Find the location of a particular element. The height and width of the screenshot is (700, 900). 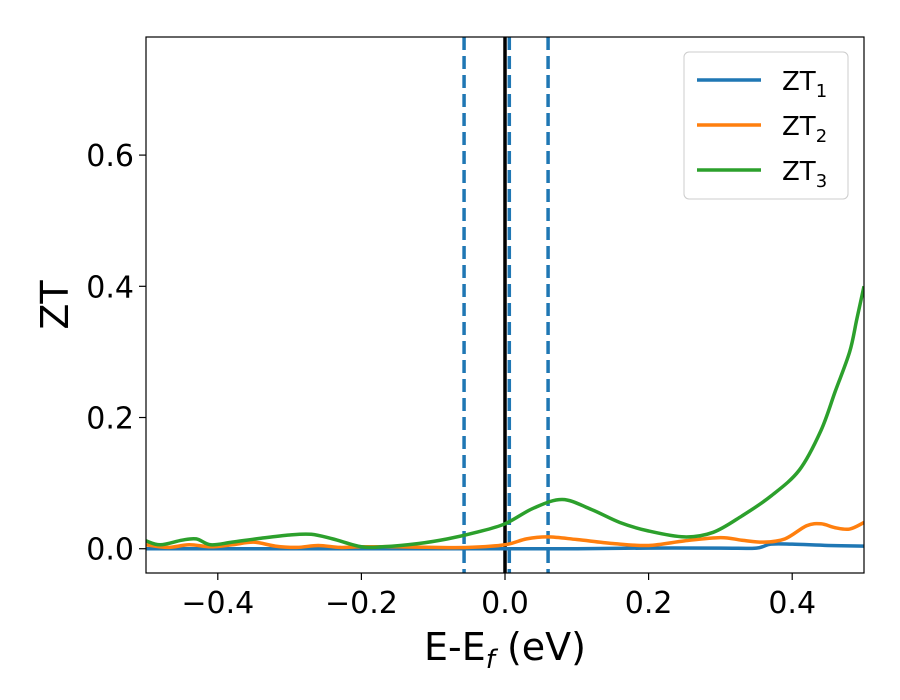

series-line-zt2 is located at coordinates (505, 535).